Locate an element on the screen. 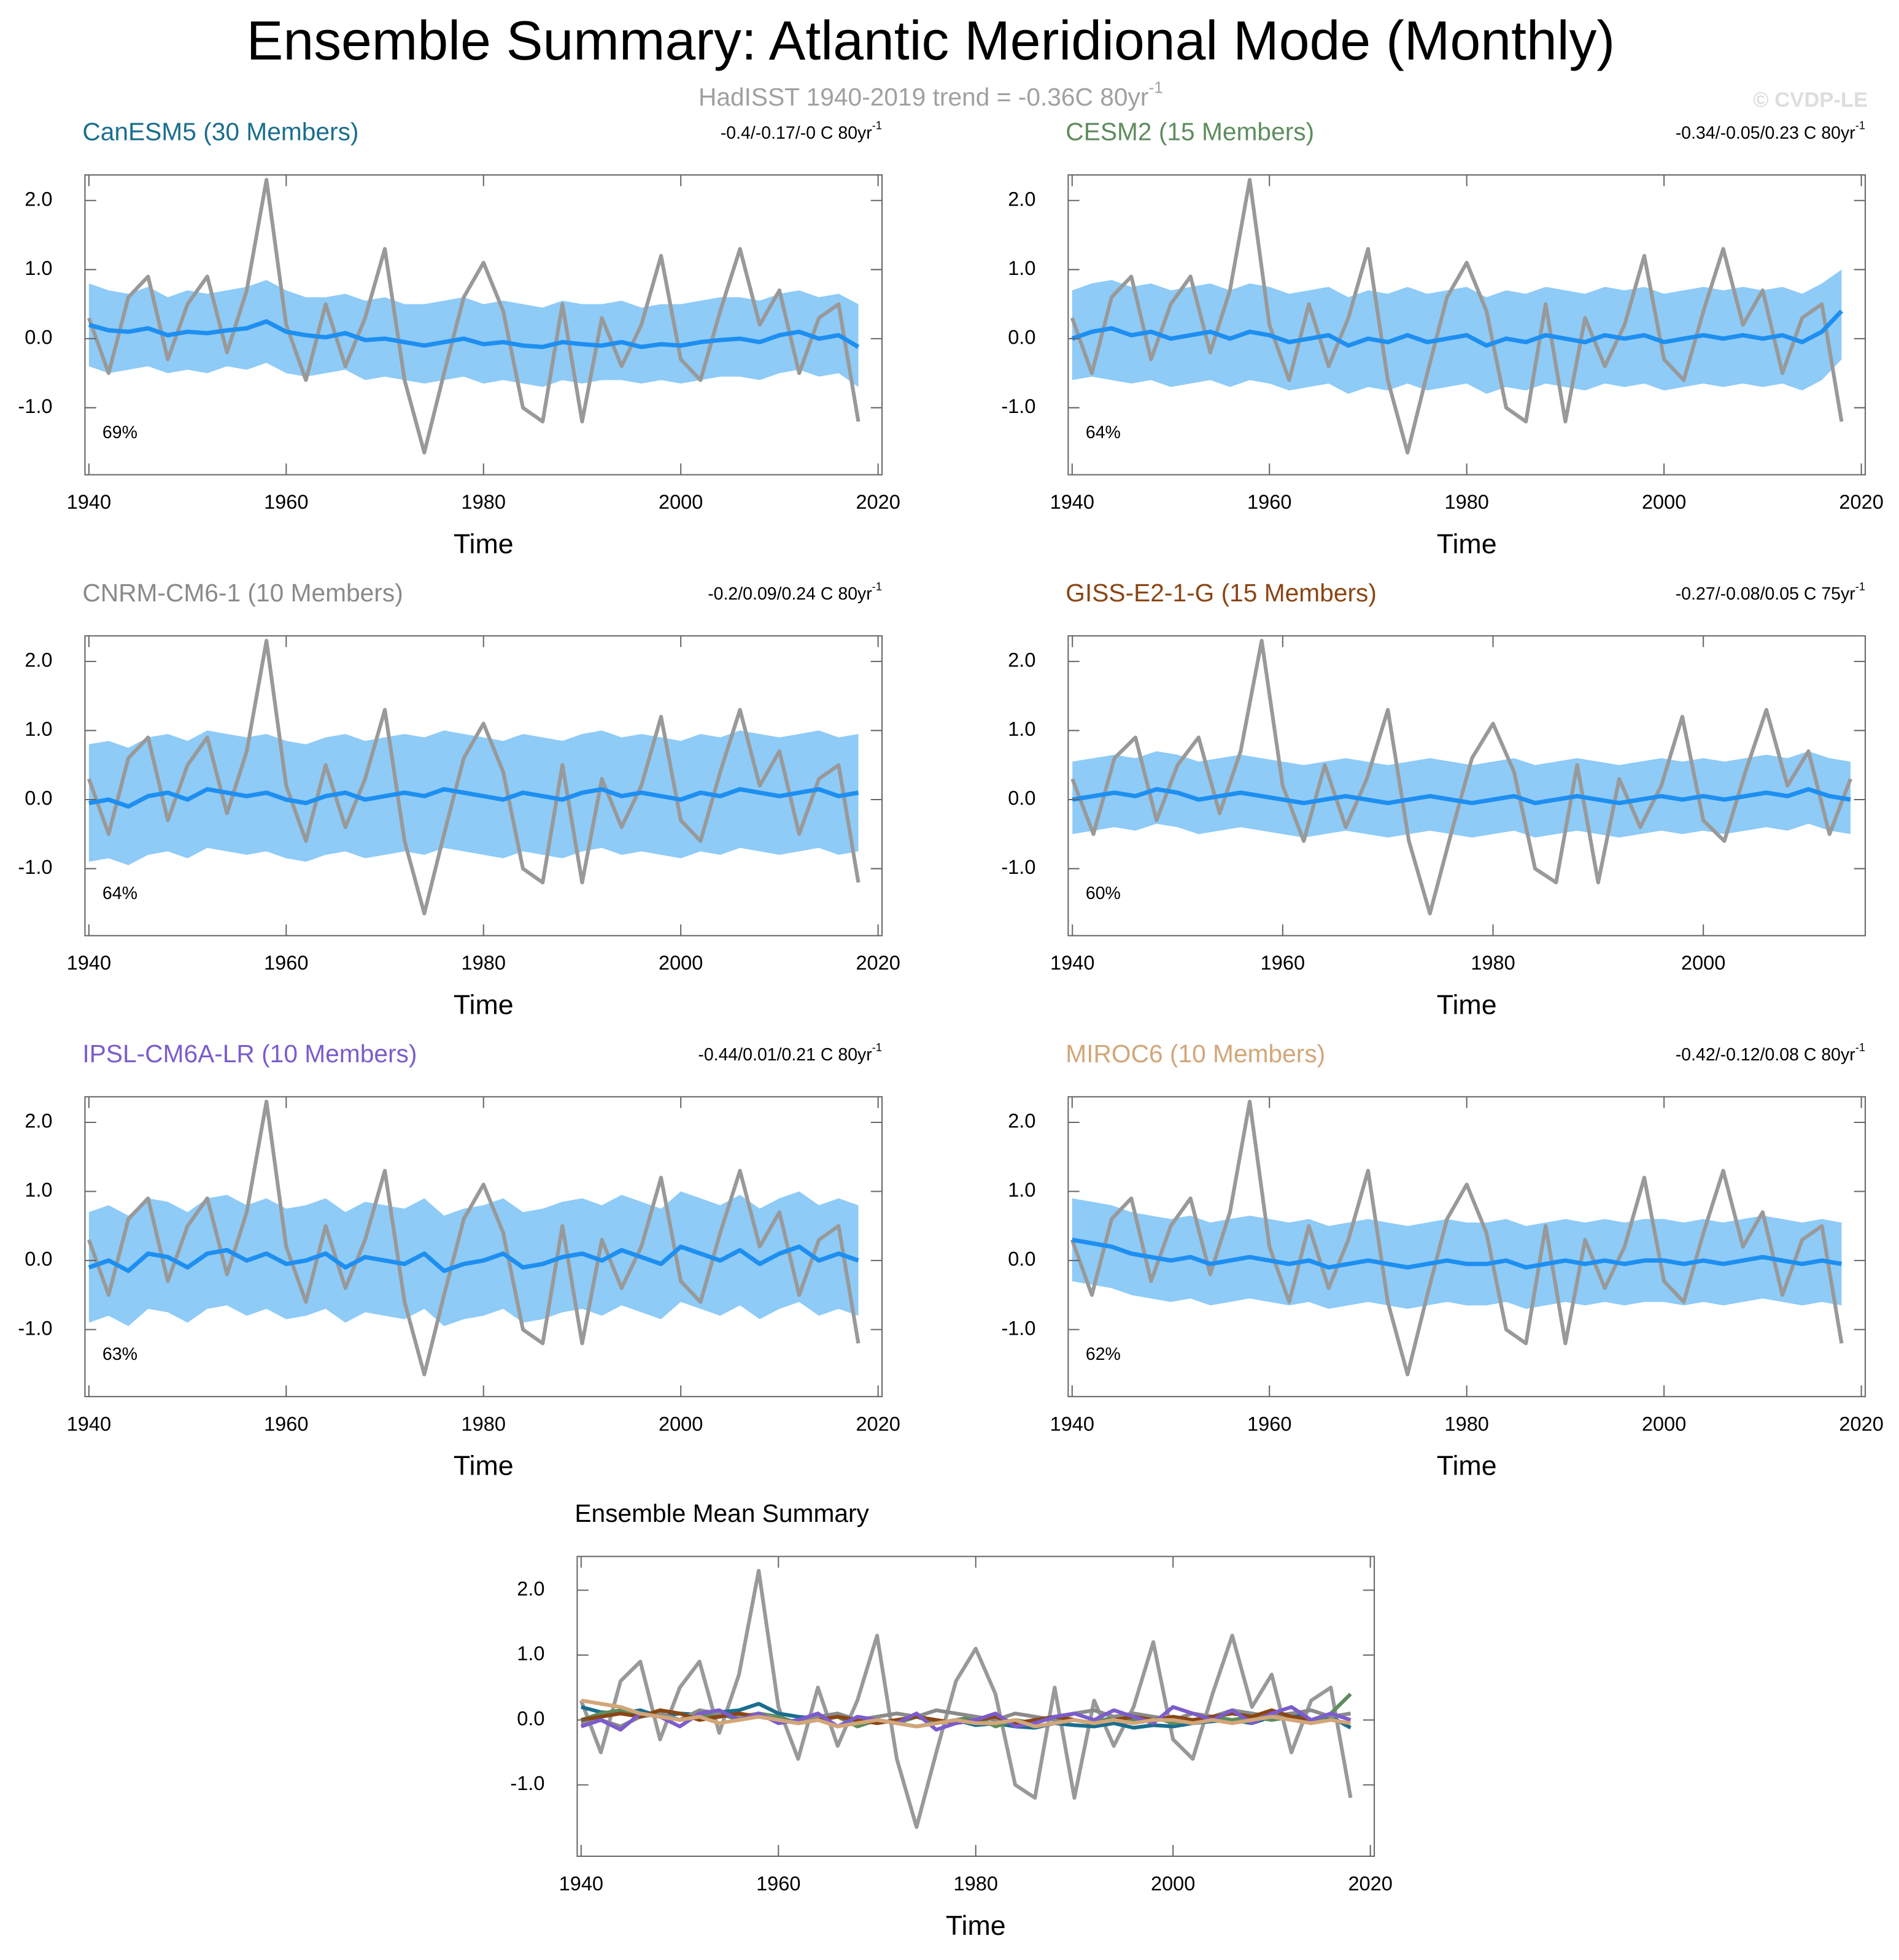  panel-title: CanESM5 (30 Members) is located at coordinates (220, 132).